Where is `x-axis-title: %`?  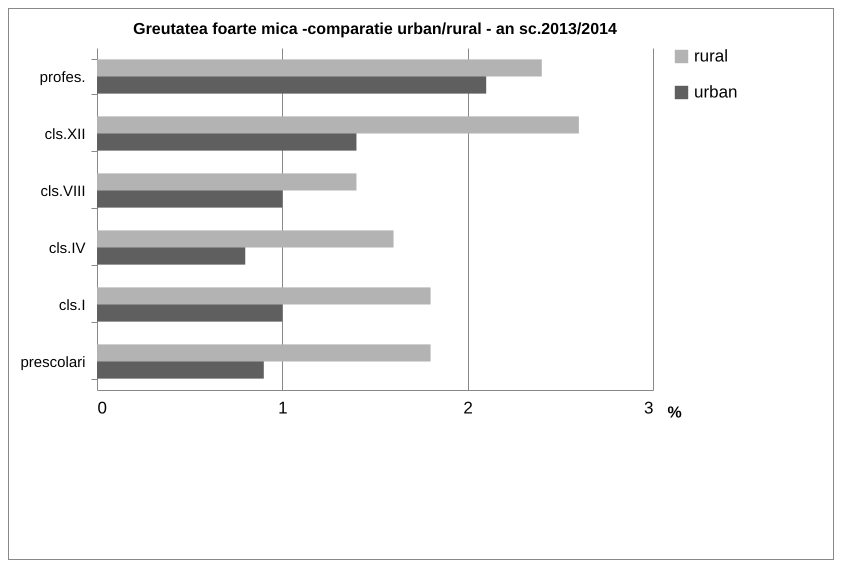 x-axis-title: % is located at coordinates (675, 413).